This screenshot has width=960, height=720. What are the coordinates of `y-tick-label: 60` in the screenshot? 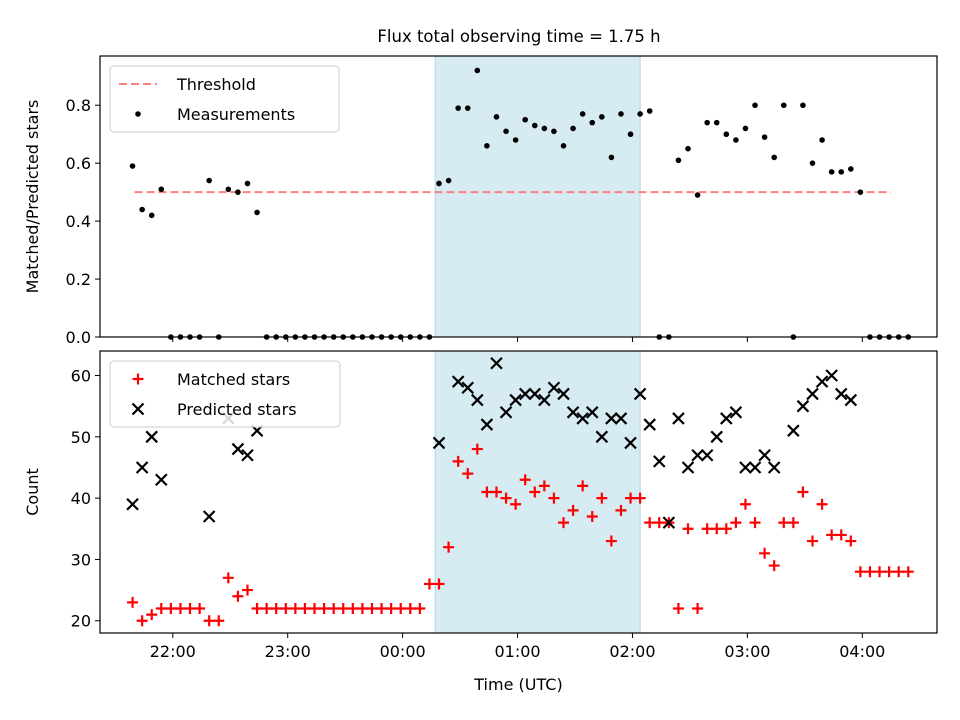 It's located at (81, 376).